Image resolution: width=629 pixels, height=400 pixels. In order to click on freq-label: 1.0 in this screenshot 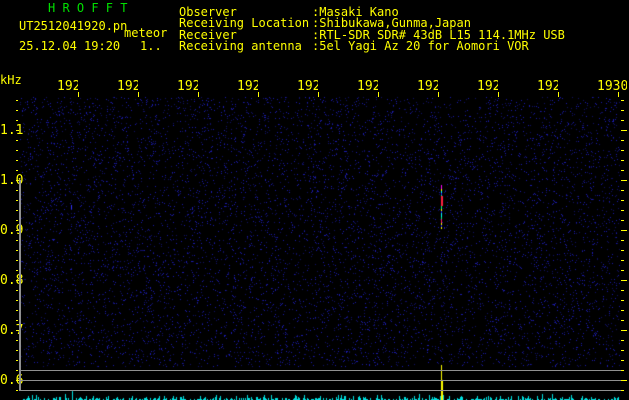, I will do `click(12, 180)`.